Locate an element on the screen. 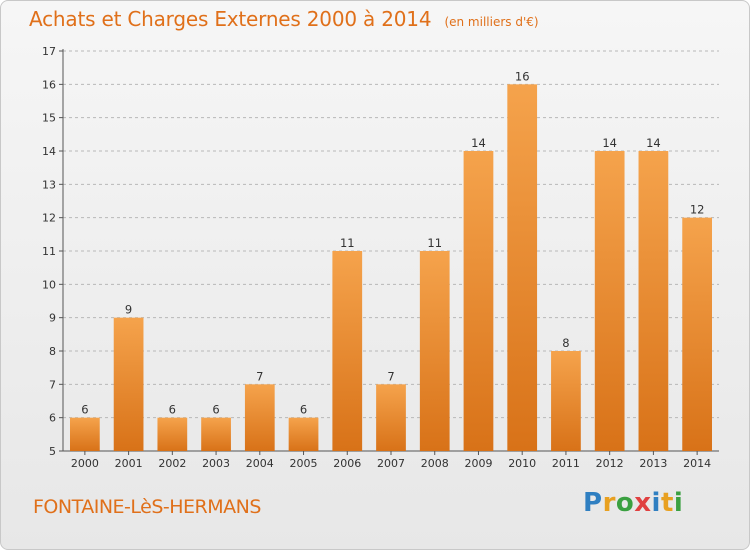 The width and height of the screenshot is (750, 550). bar-2010 is located at coordinates (522, 267).